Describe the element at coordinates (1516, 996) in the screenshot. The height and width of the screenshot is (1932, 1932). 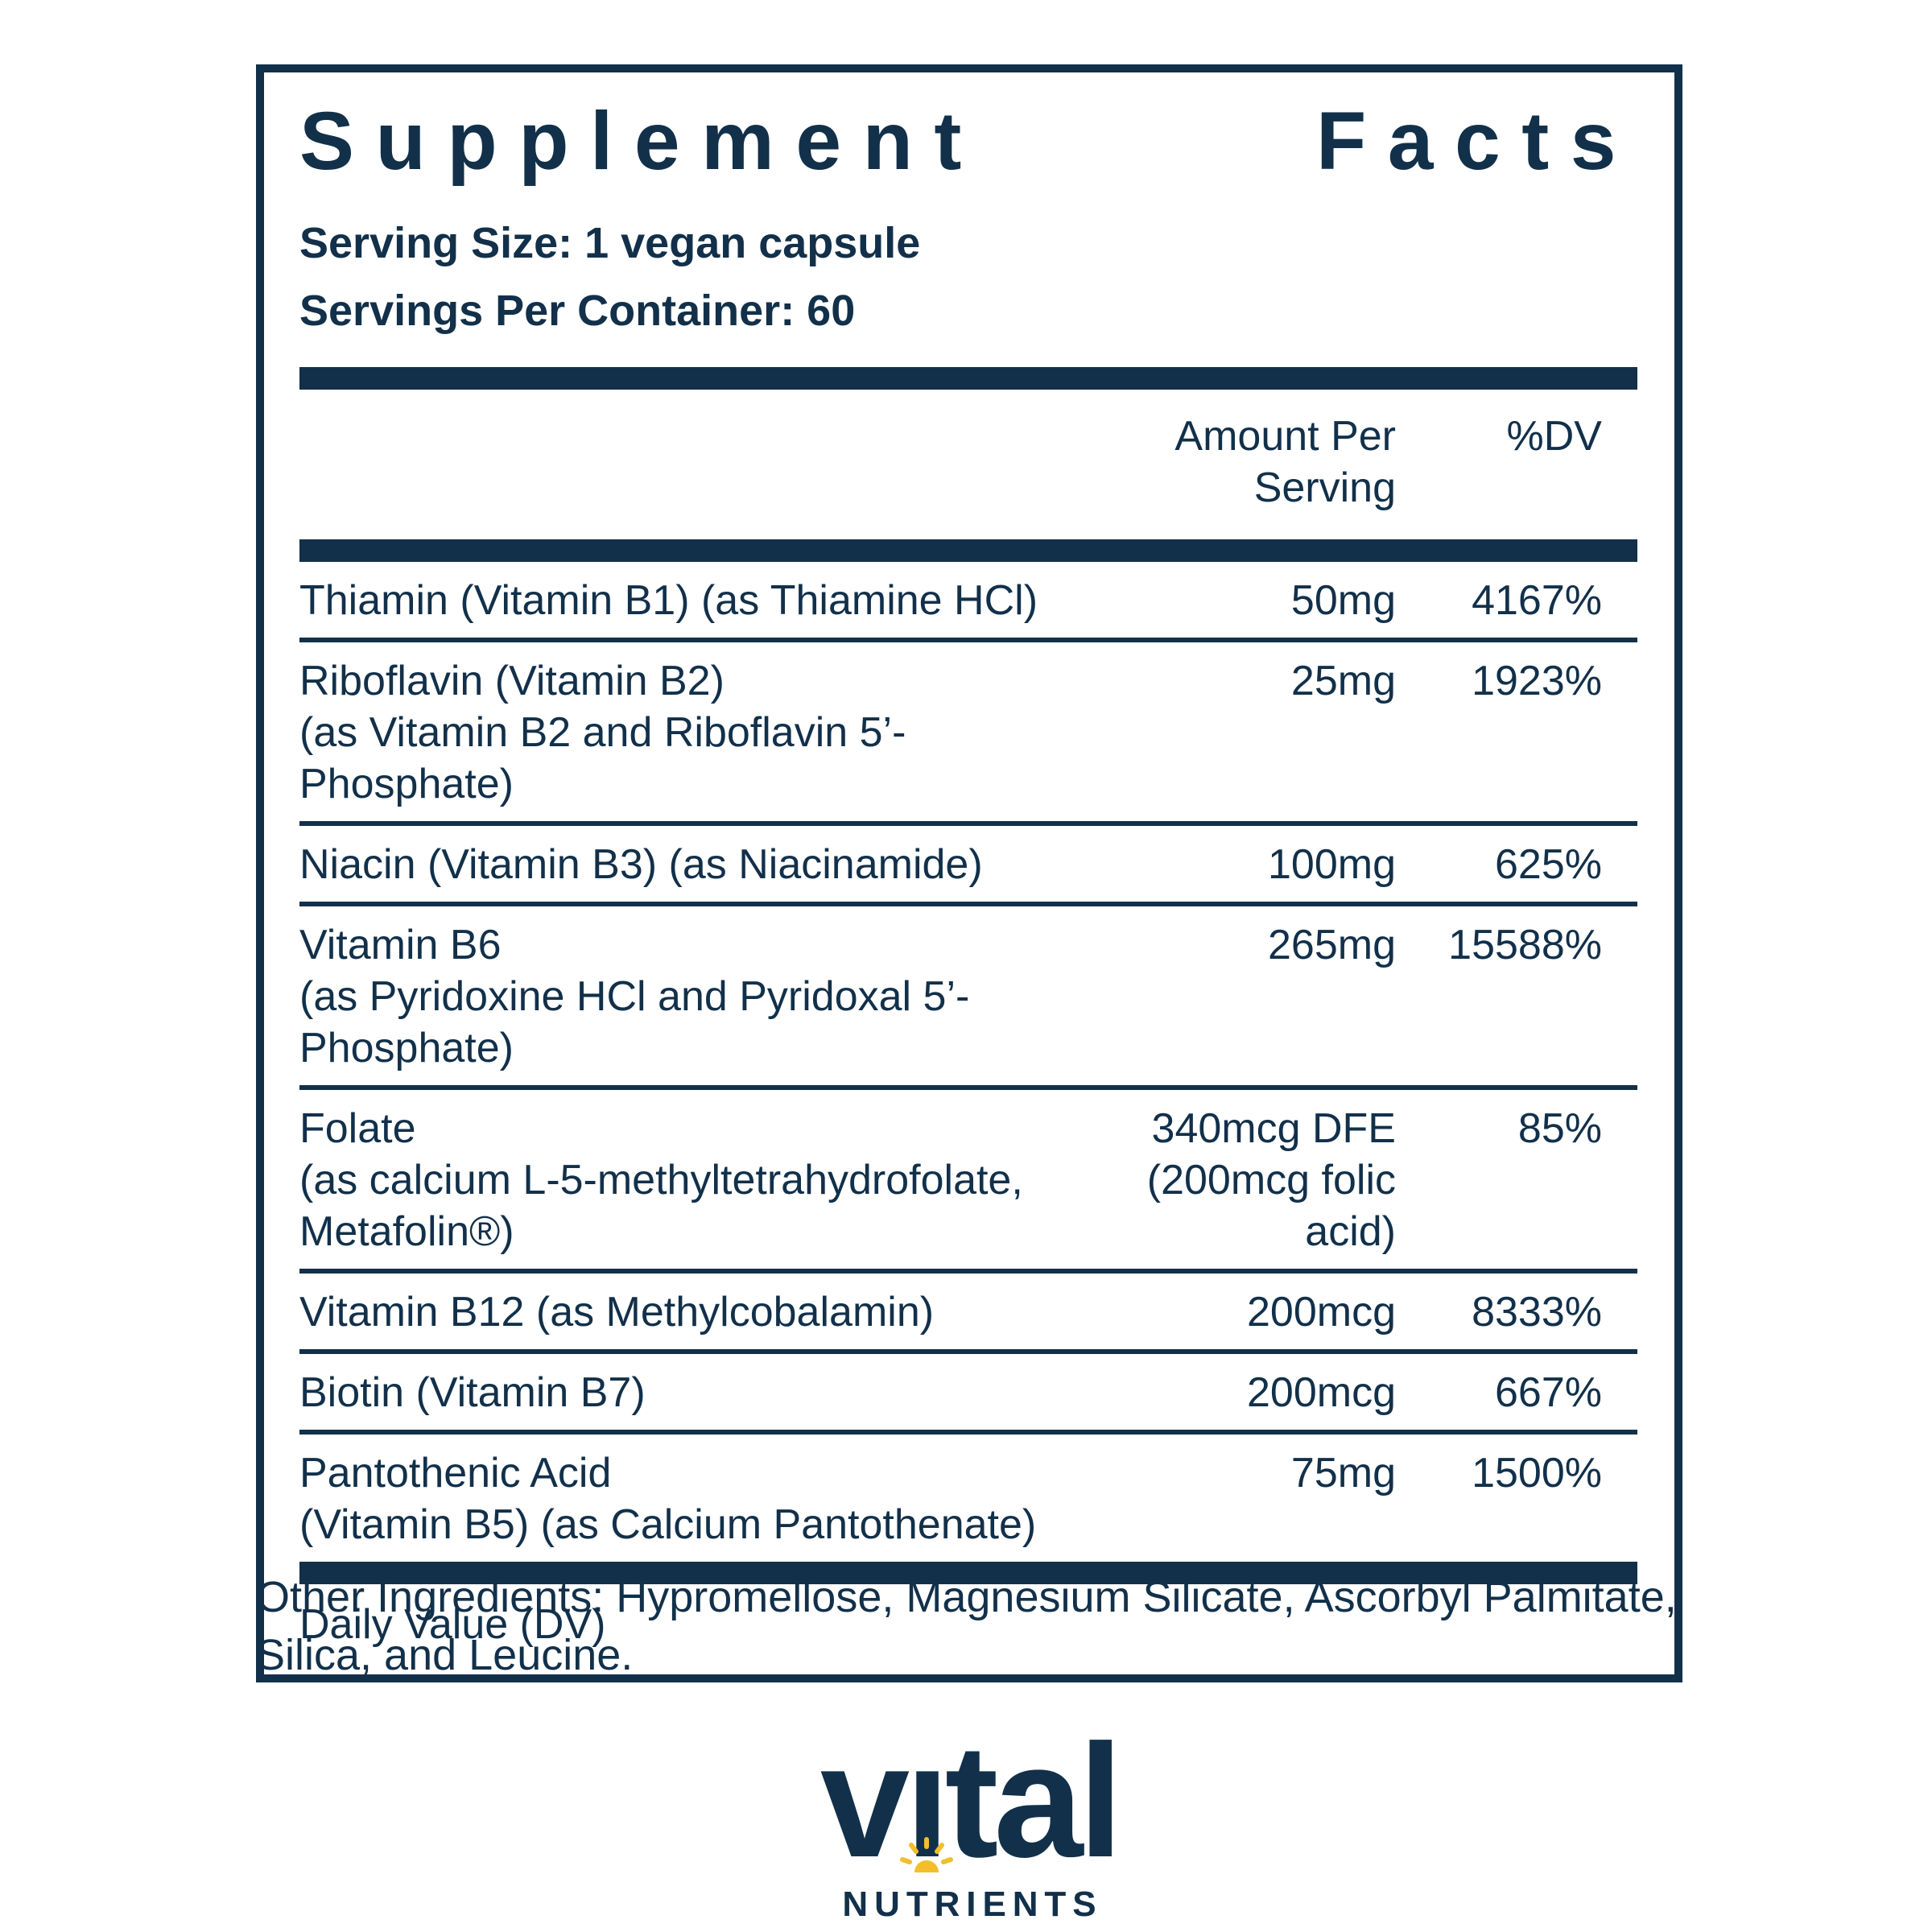
I see `nutrient-dv-cell: 15588%` at that location.